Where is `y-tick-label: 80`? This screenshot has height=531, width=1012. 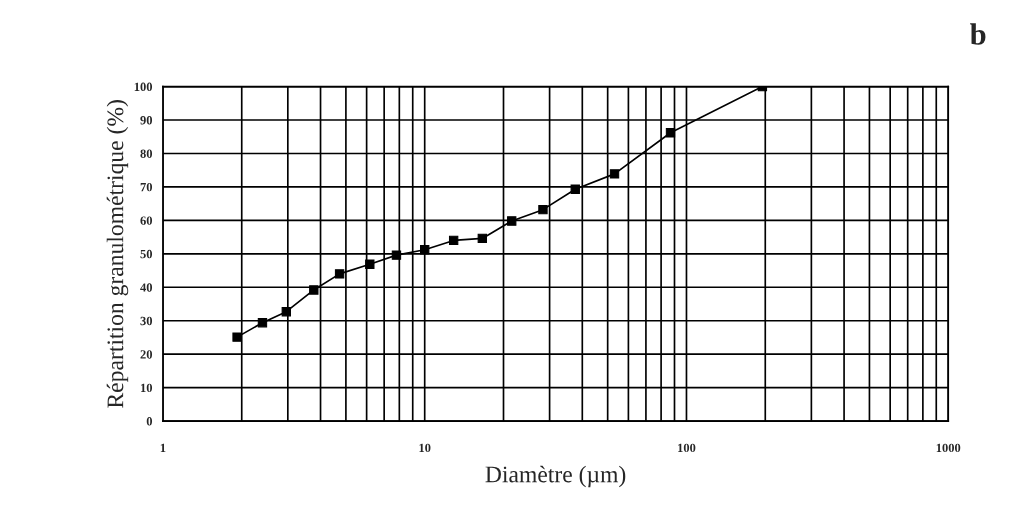 y-tick-label: 80 is located at coordinates (146, 153).